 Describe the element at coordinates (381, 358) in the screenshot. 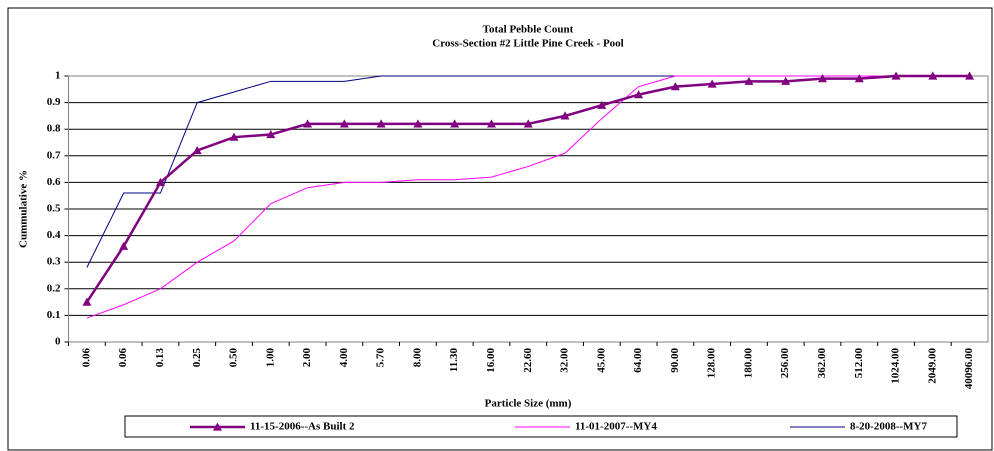

I see `x-tick-label: 5.70` at that location.